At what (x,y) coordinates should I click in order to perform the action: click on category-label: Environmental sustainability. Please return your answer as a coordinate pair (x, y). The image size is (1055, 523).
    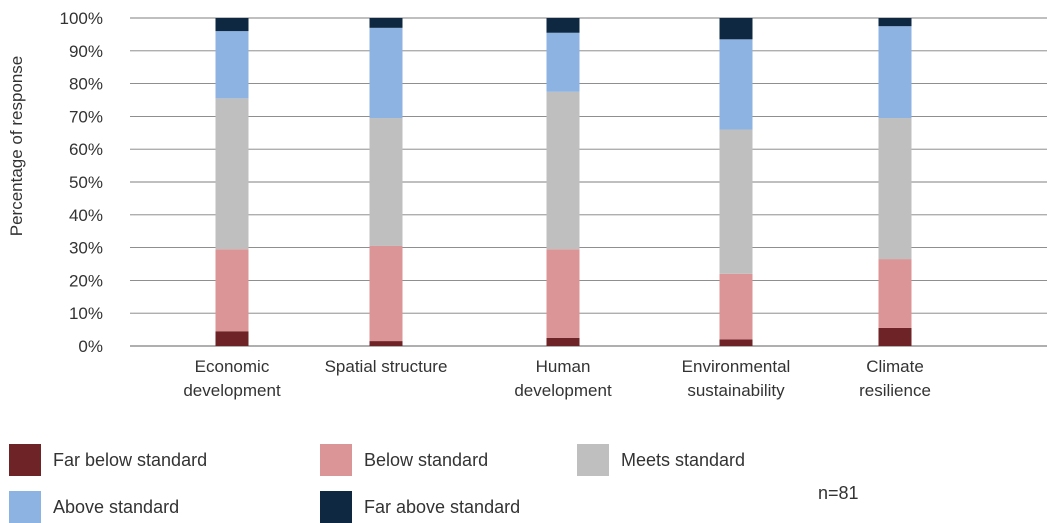
    Looking at the image, I should click on (736, 378).